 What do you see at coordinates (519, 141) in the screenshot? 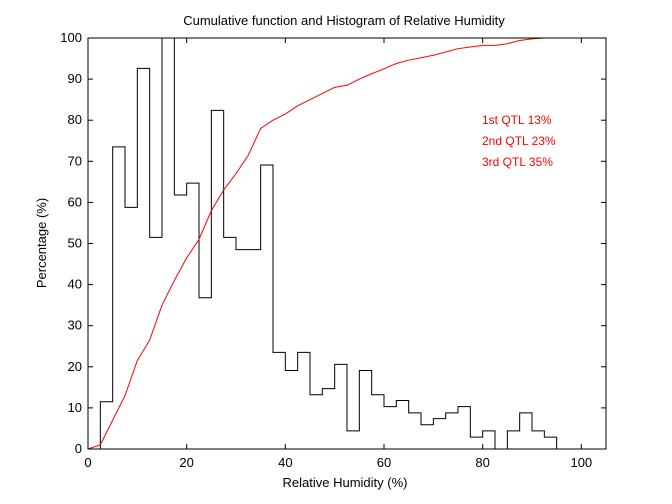
I see `annotation-q2: 2nd QTL 23%` at bounding box center [519, 141].